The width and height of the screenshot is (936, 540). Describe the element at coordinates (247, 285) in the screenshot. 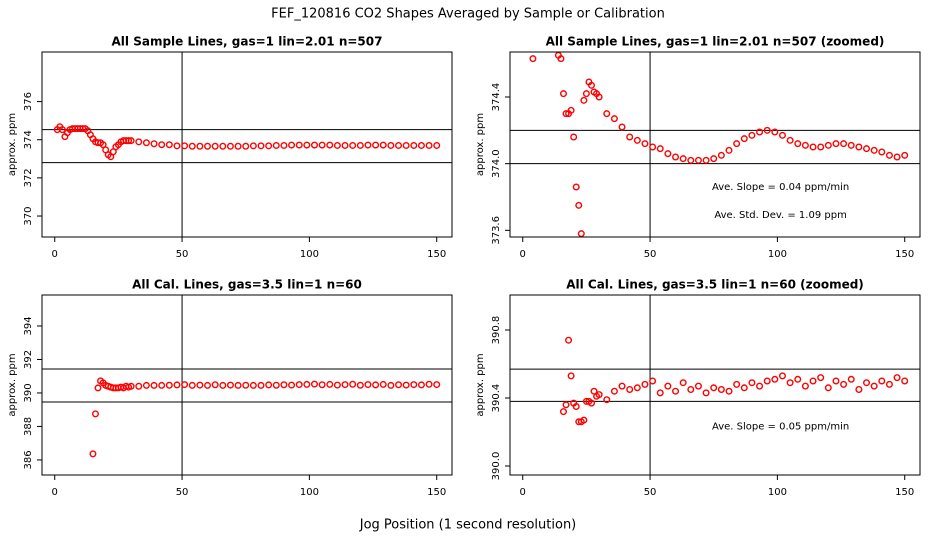

I see `panel-title: All Cal. Lines, gas=3.5 lin=1 n=60` at that location.